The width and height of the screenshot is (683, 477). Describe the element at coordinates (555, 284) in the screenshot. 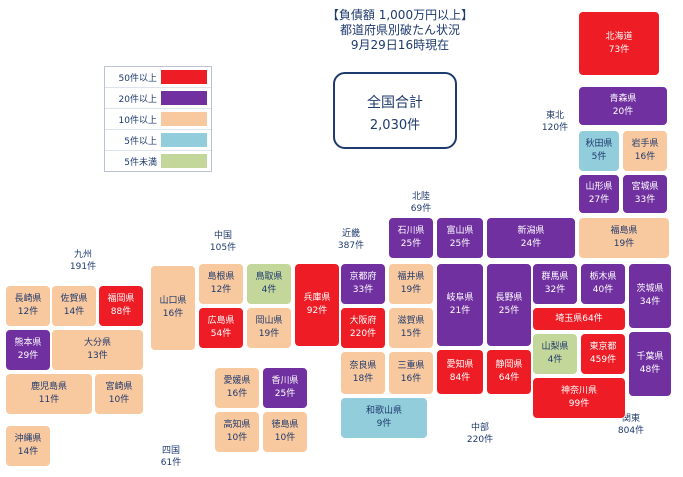

I see `pref-gunma: 群馬県 32件` at that location.